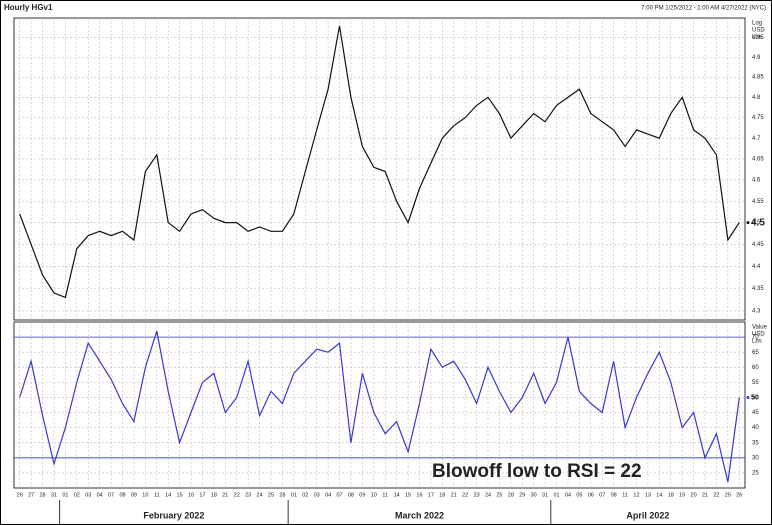  Describe the element at coordinates (419, 515) in the screenshot. I see `month-label: March 2022` at that location.